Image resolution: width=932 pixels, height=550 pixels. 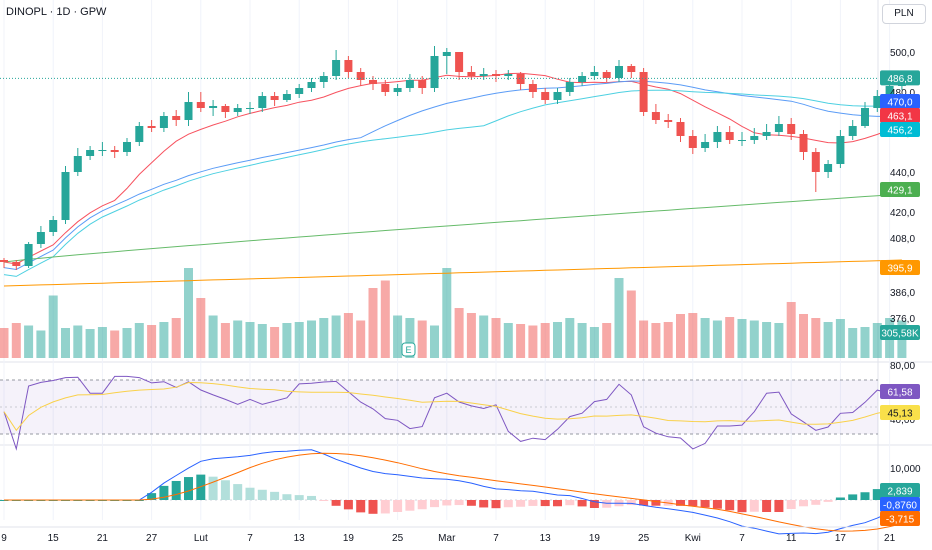 What do you see at coordinates (902, 53) in the screenshot?
I see `price-tick-label: 500,0` at bounding box center [902, 53].